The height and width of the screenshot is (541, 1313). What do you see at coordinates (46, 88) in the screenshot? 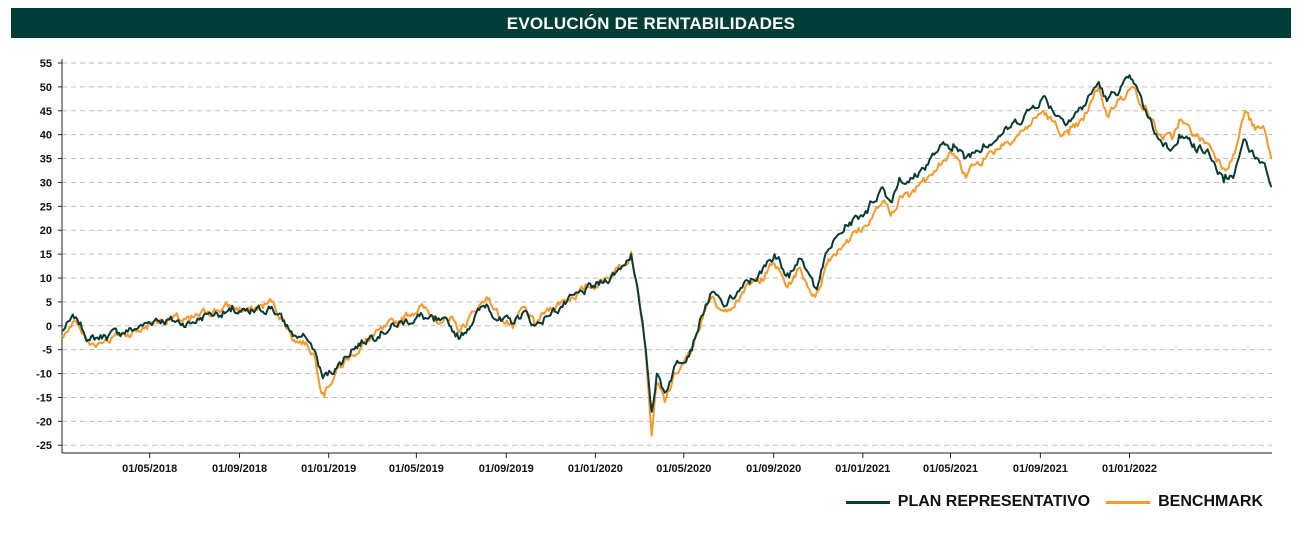
I see `y-tick-label: 50` at bounding box center [46, 88].